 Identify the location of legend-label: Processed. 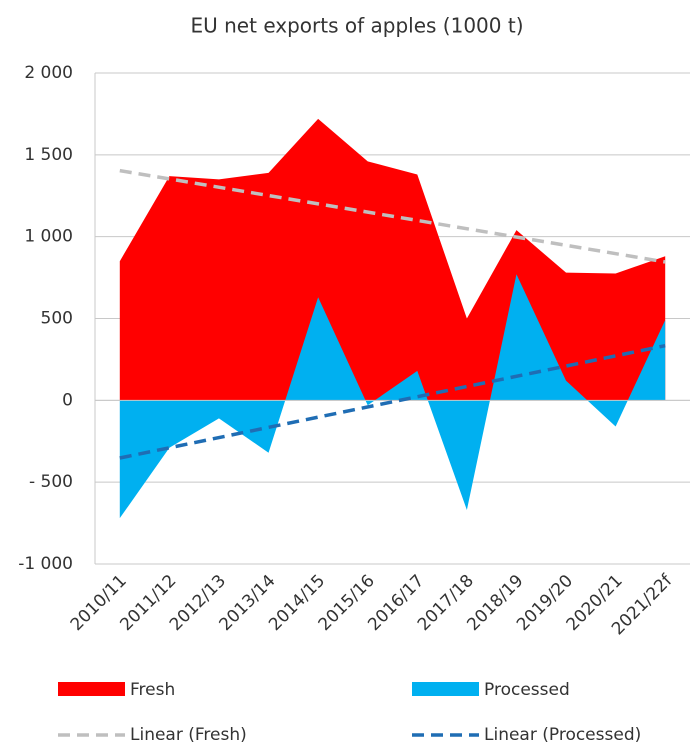
(527, 690).